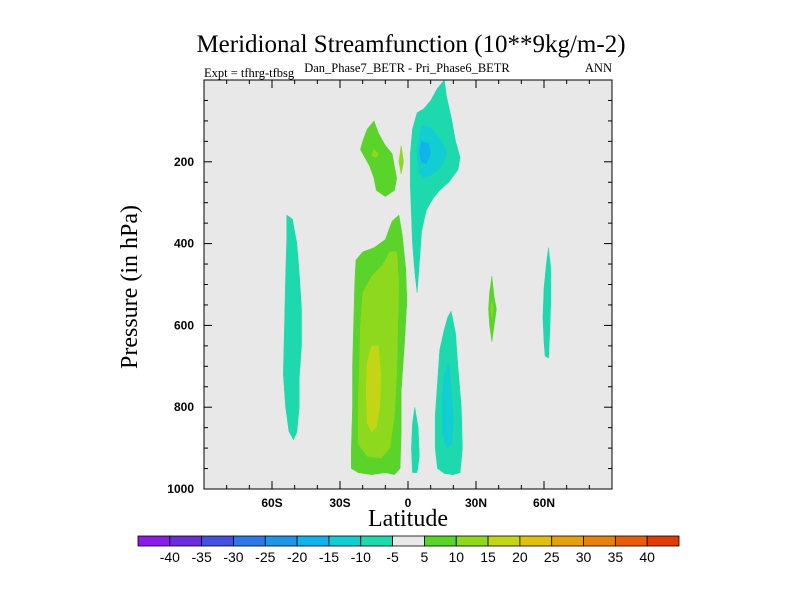 Image resolution: width=800 pixels, height=600 pixels. Describe the element at coordinates (265, 557) in the screenshot. I see `colorbar-label: -25` at that location.